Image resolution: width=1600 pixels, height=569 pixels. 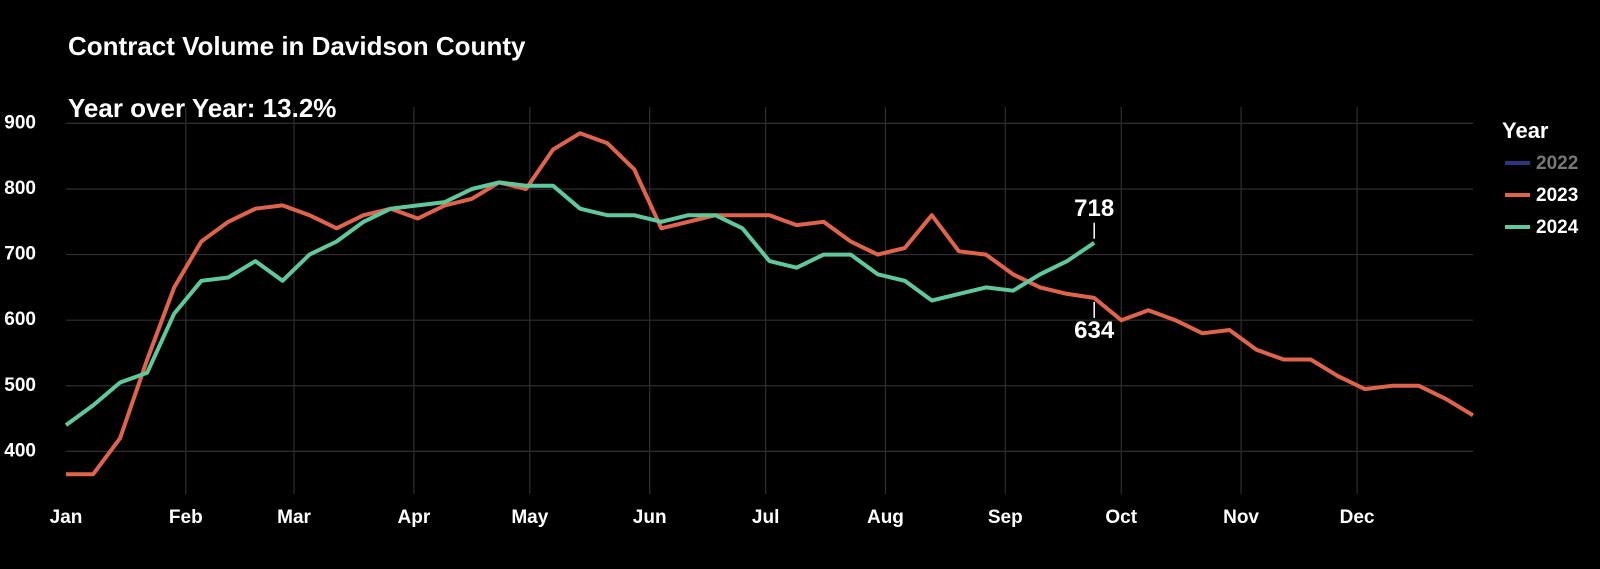 I want to click on x-tick-label: Aug, so click(x=885, y=517).